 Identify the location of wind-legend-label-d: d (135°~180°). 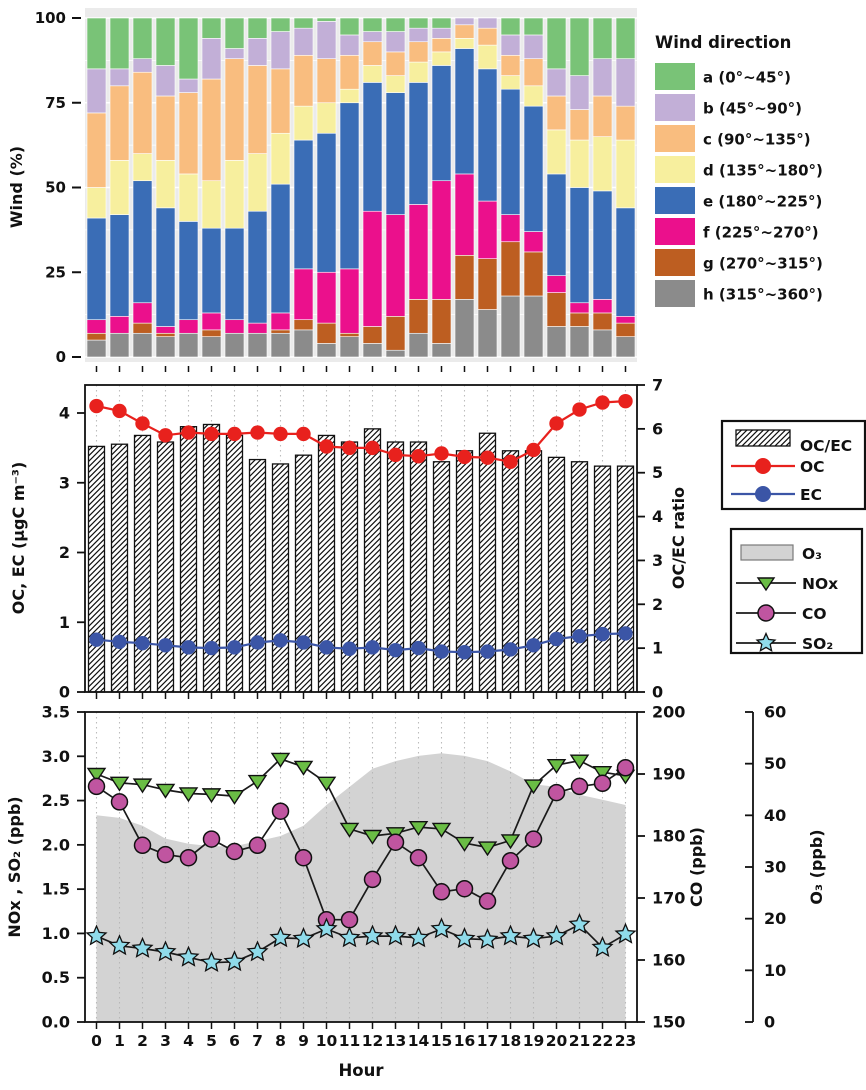
(763, 171).